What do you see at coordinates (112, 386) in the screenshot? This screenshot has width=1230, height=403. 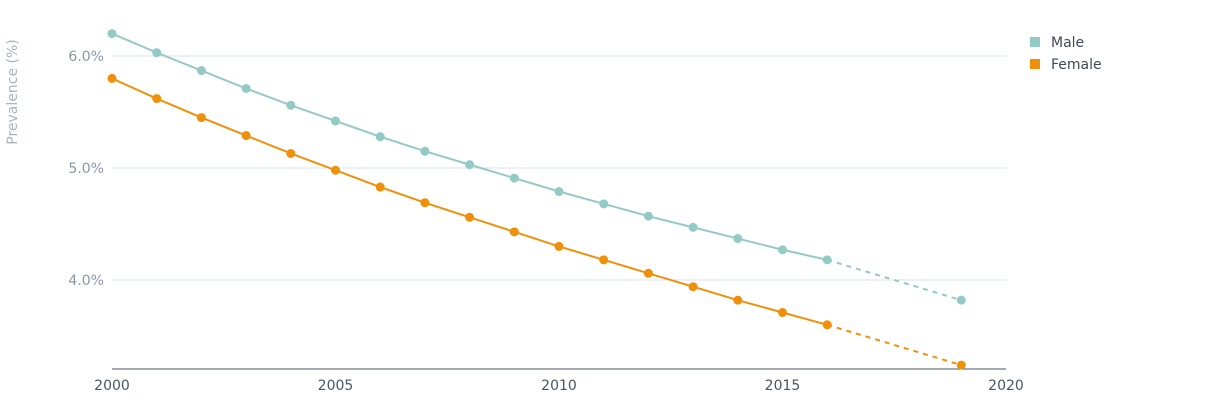 I see `x-tick-label: 2000` at bounding box center [112, 386].